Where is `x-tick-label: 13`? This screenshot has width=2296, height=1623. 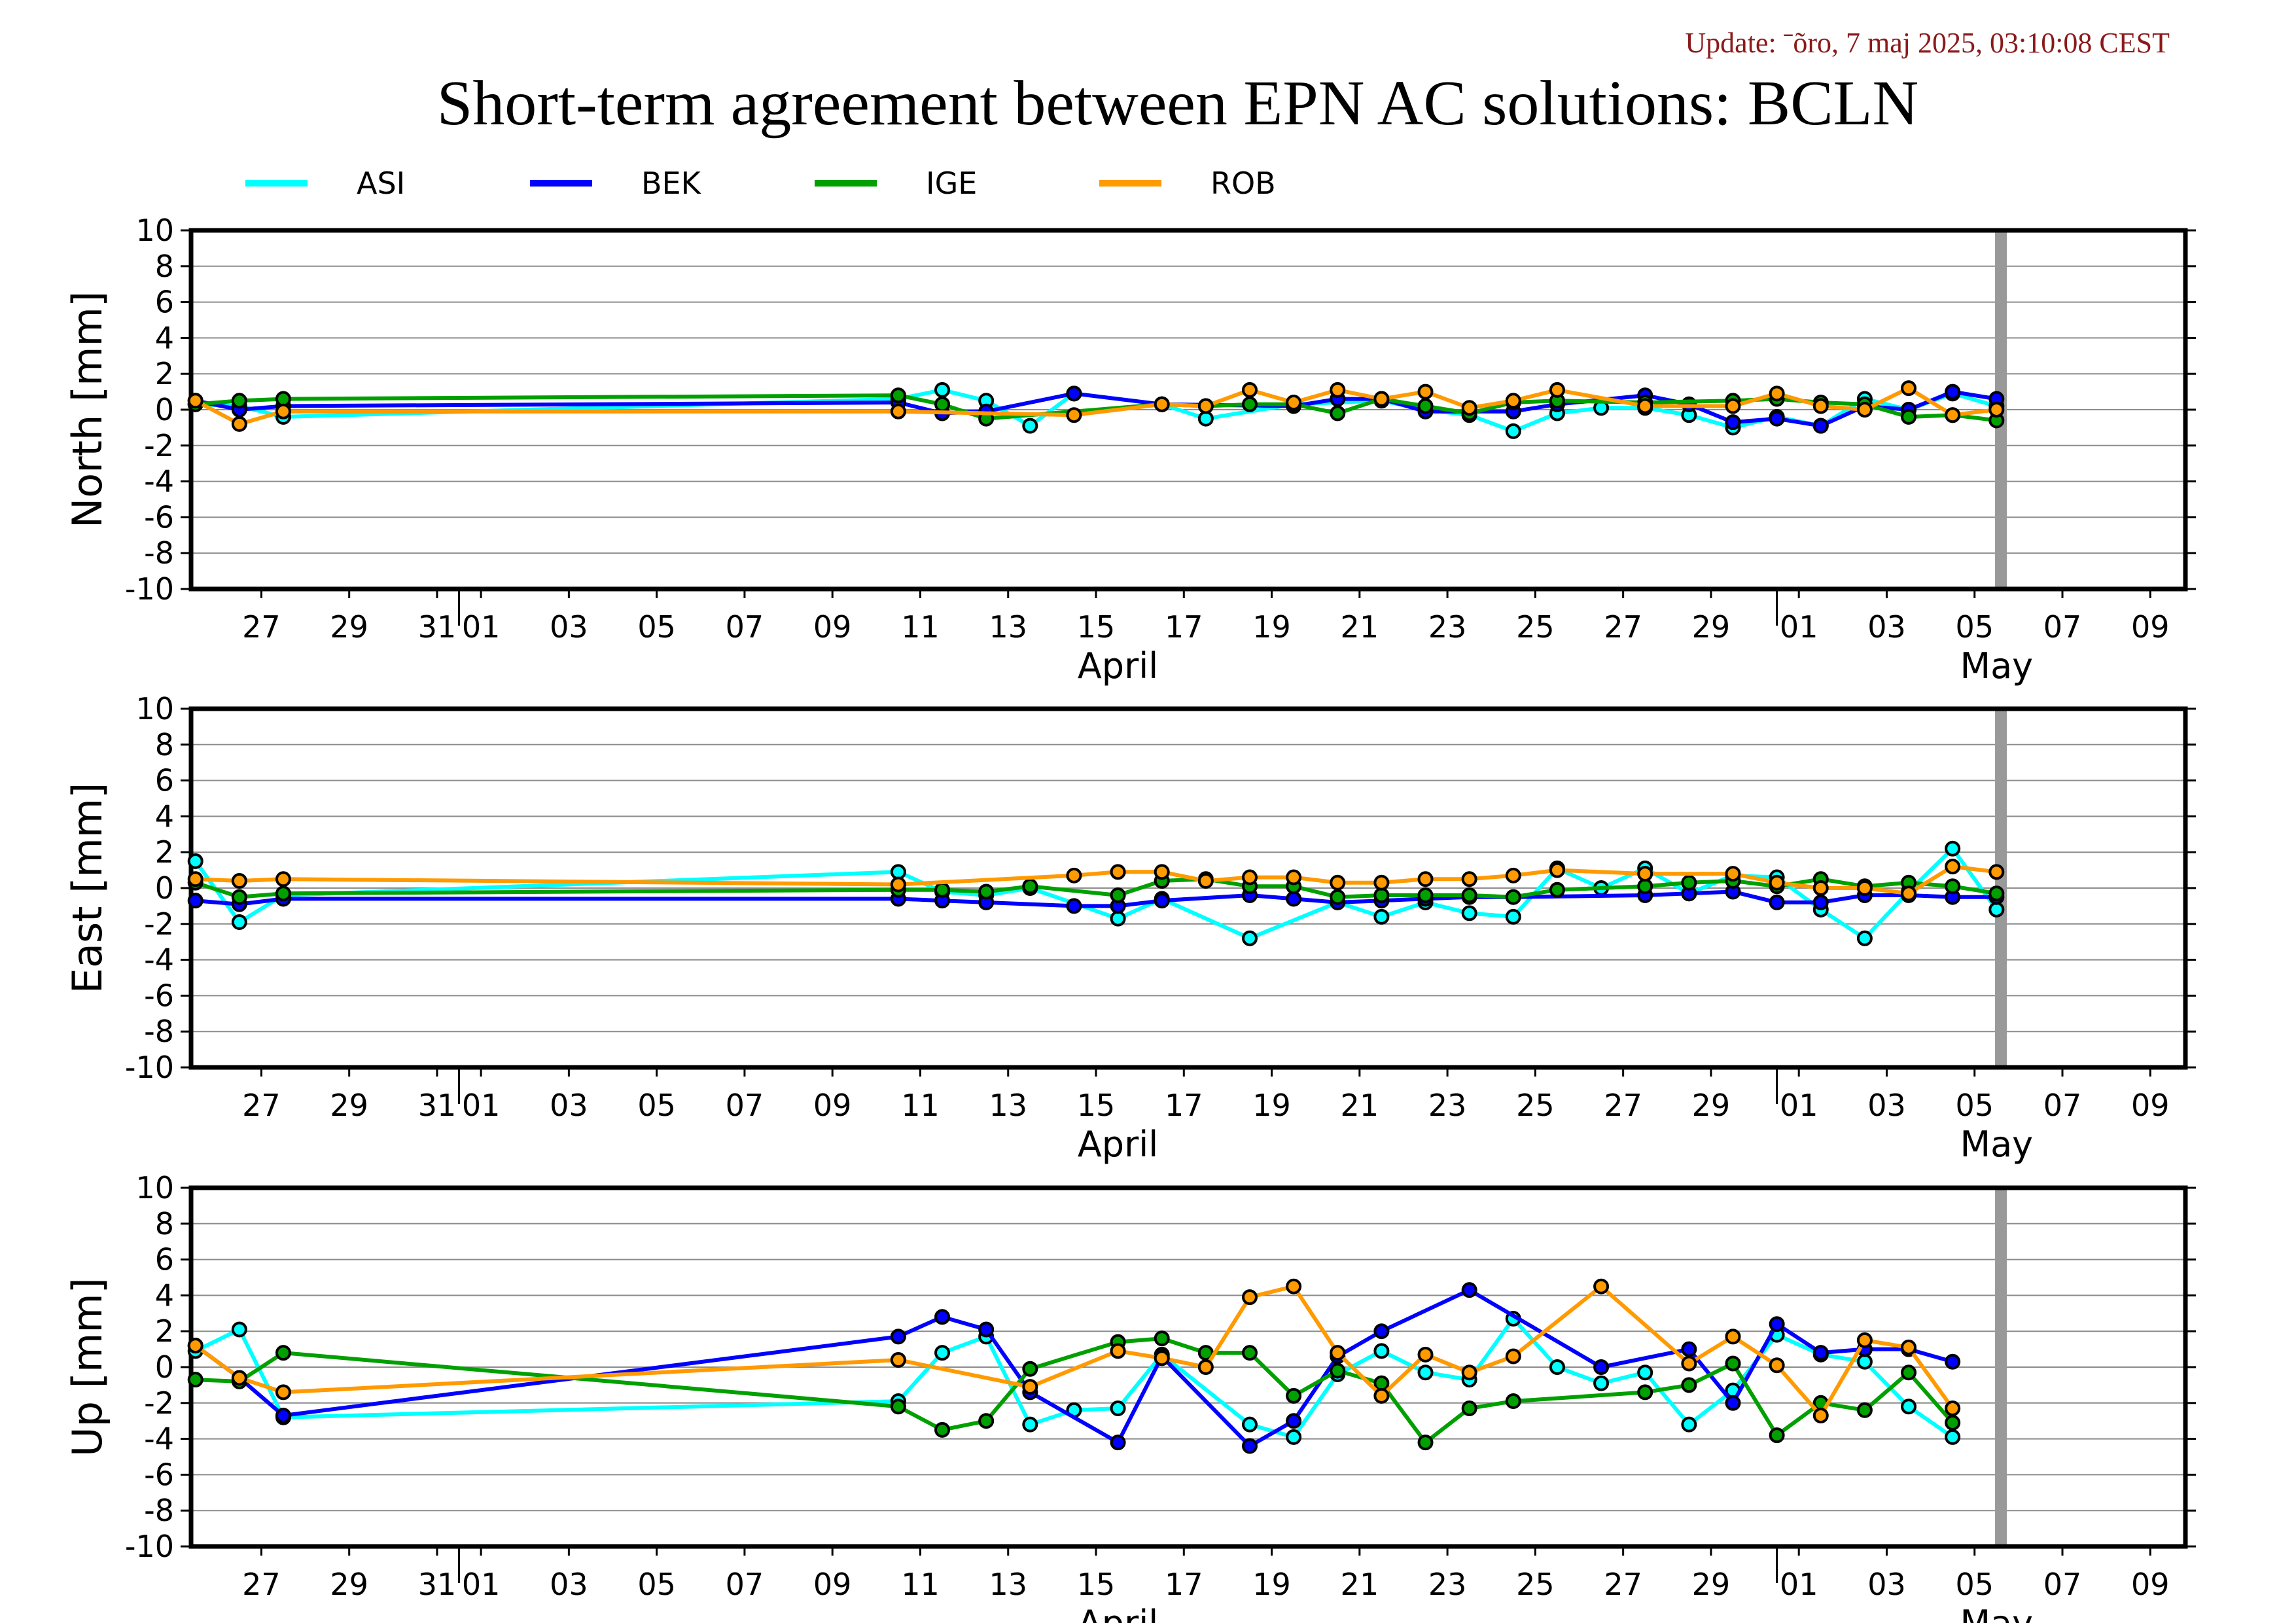
x-tick-label: 13 is located at coordinates (1008, 627).